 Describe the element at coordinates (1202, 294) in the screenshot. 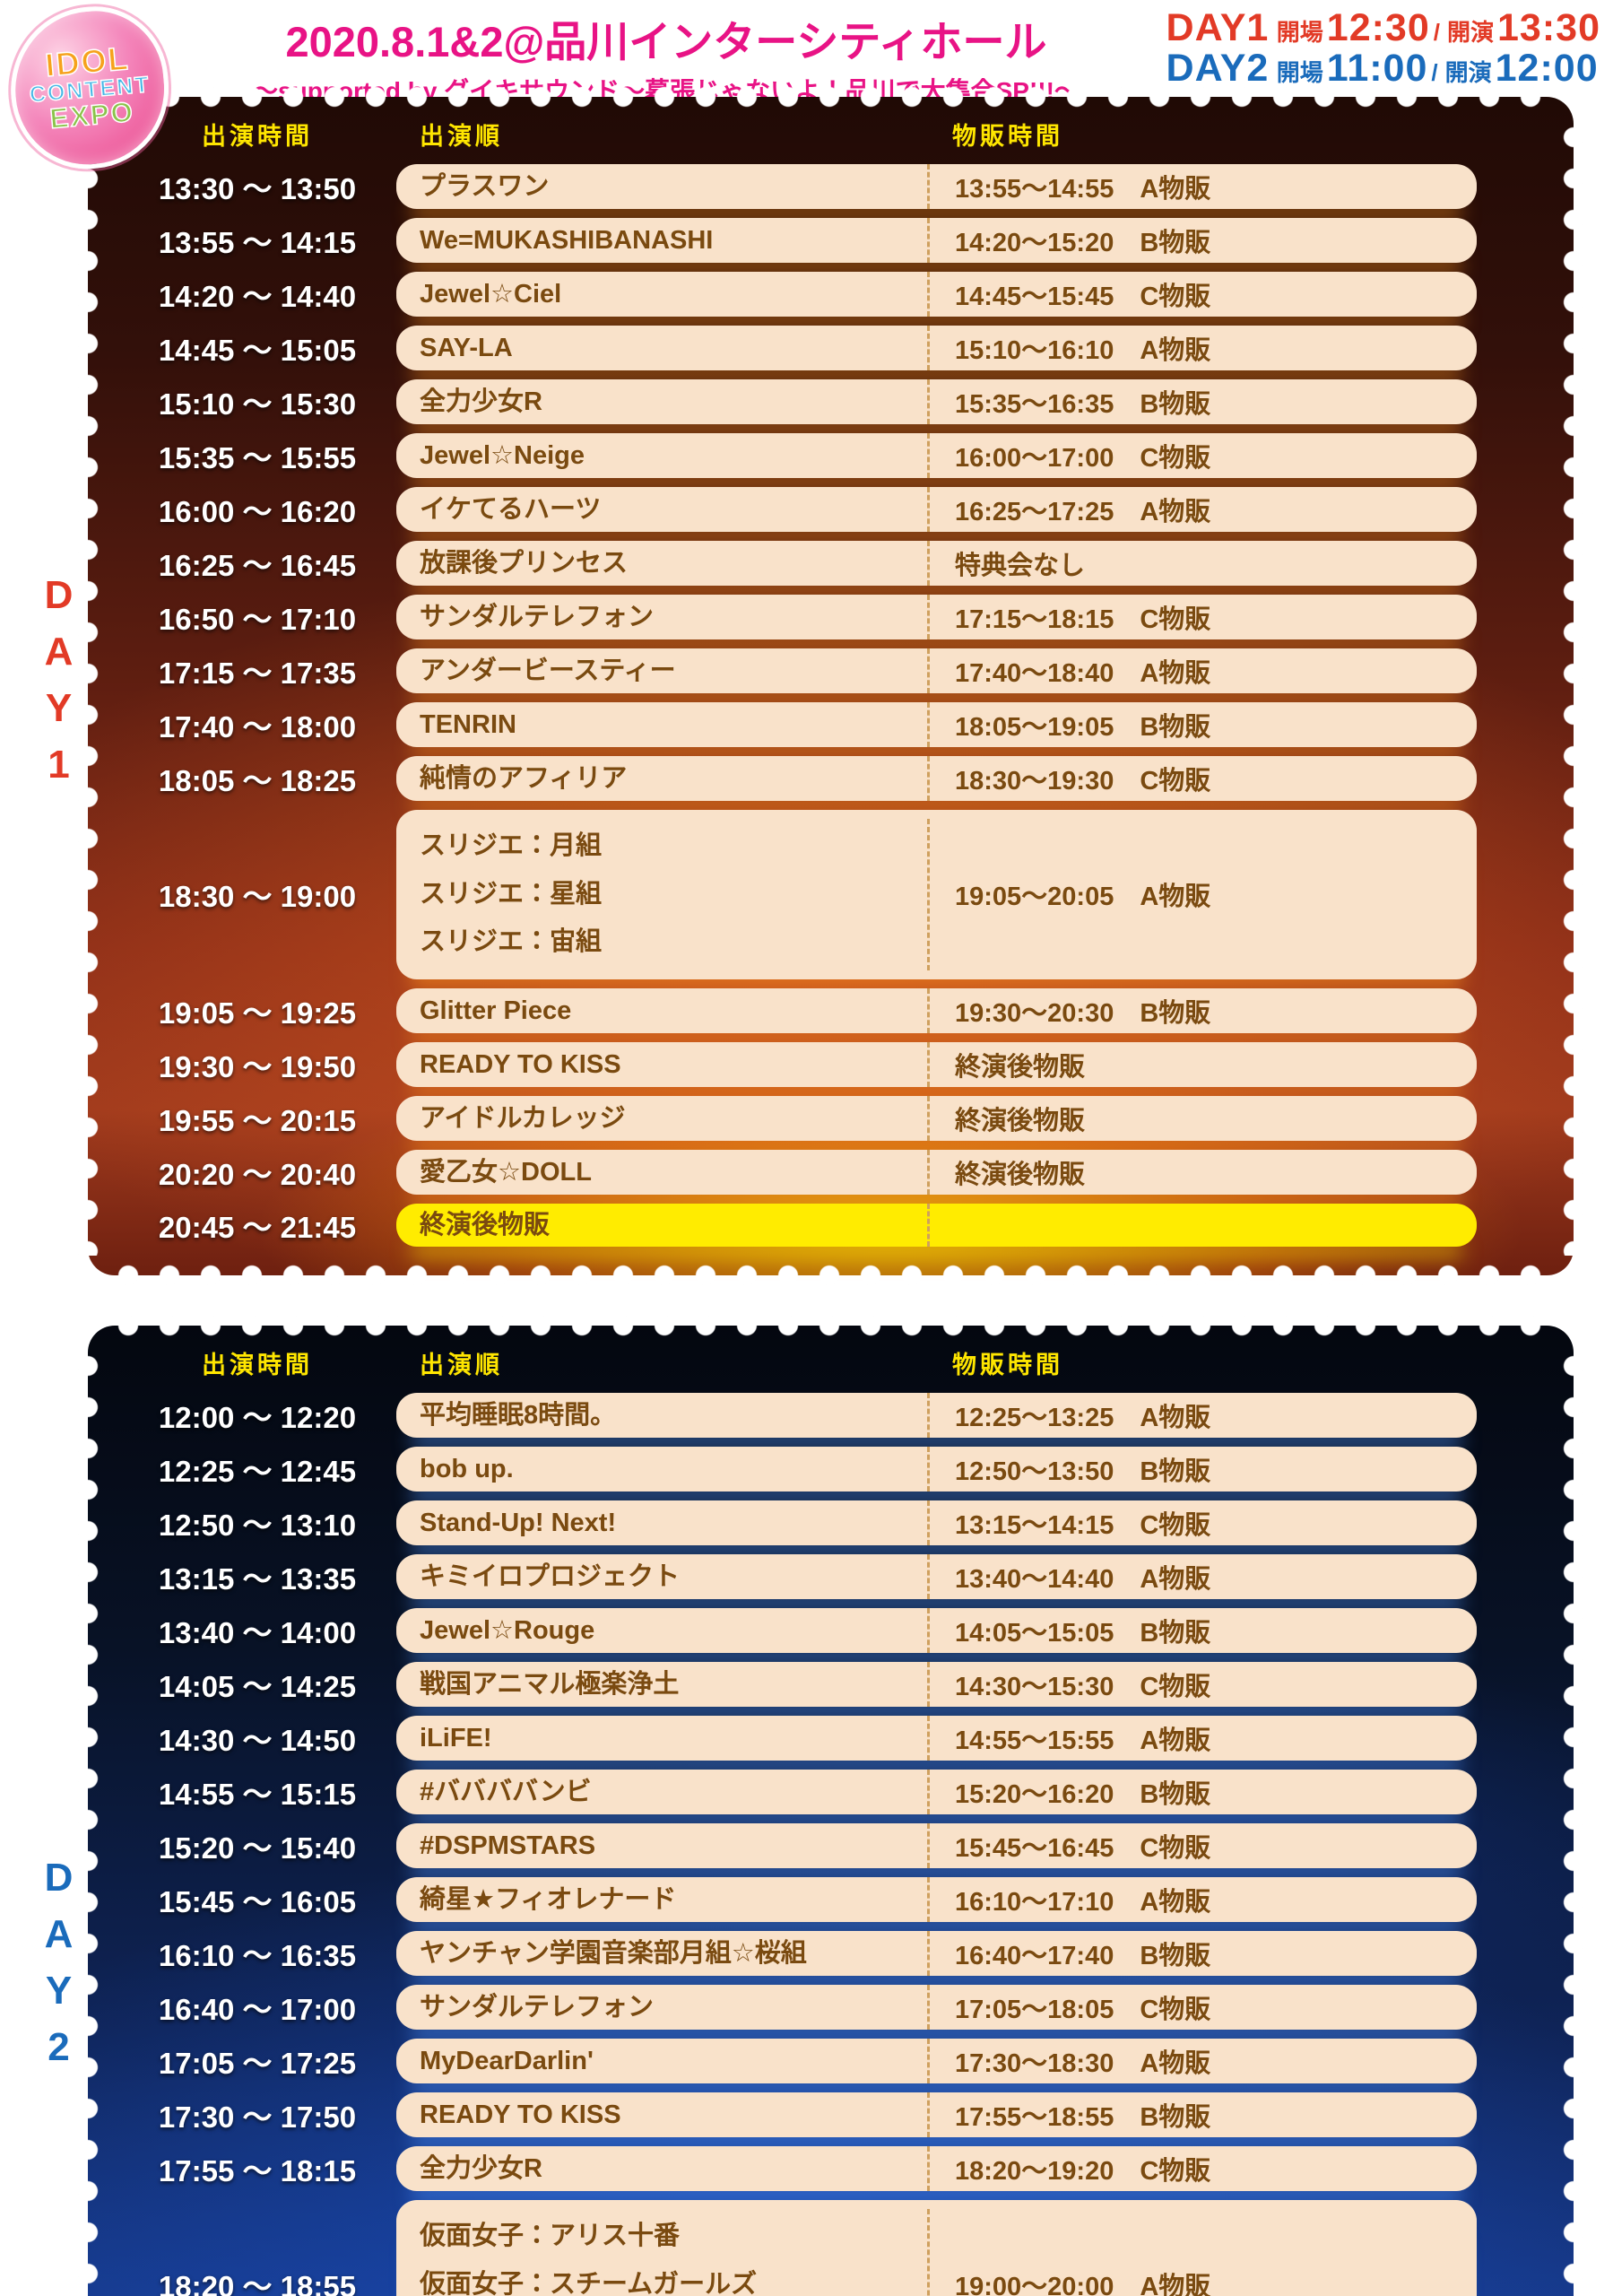

I see `merch-time: 14:45～15:45 C物販` at that location.